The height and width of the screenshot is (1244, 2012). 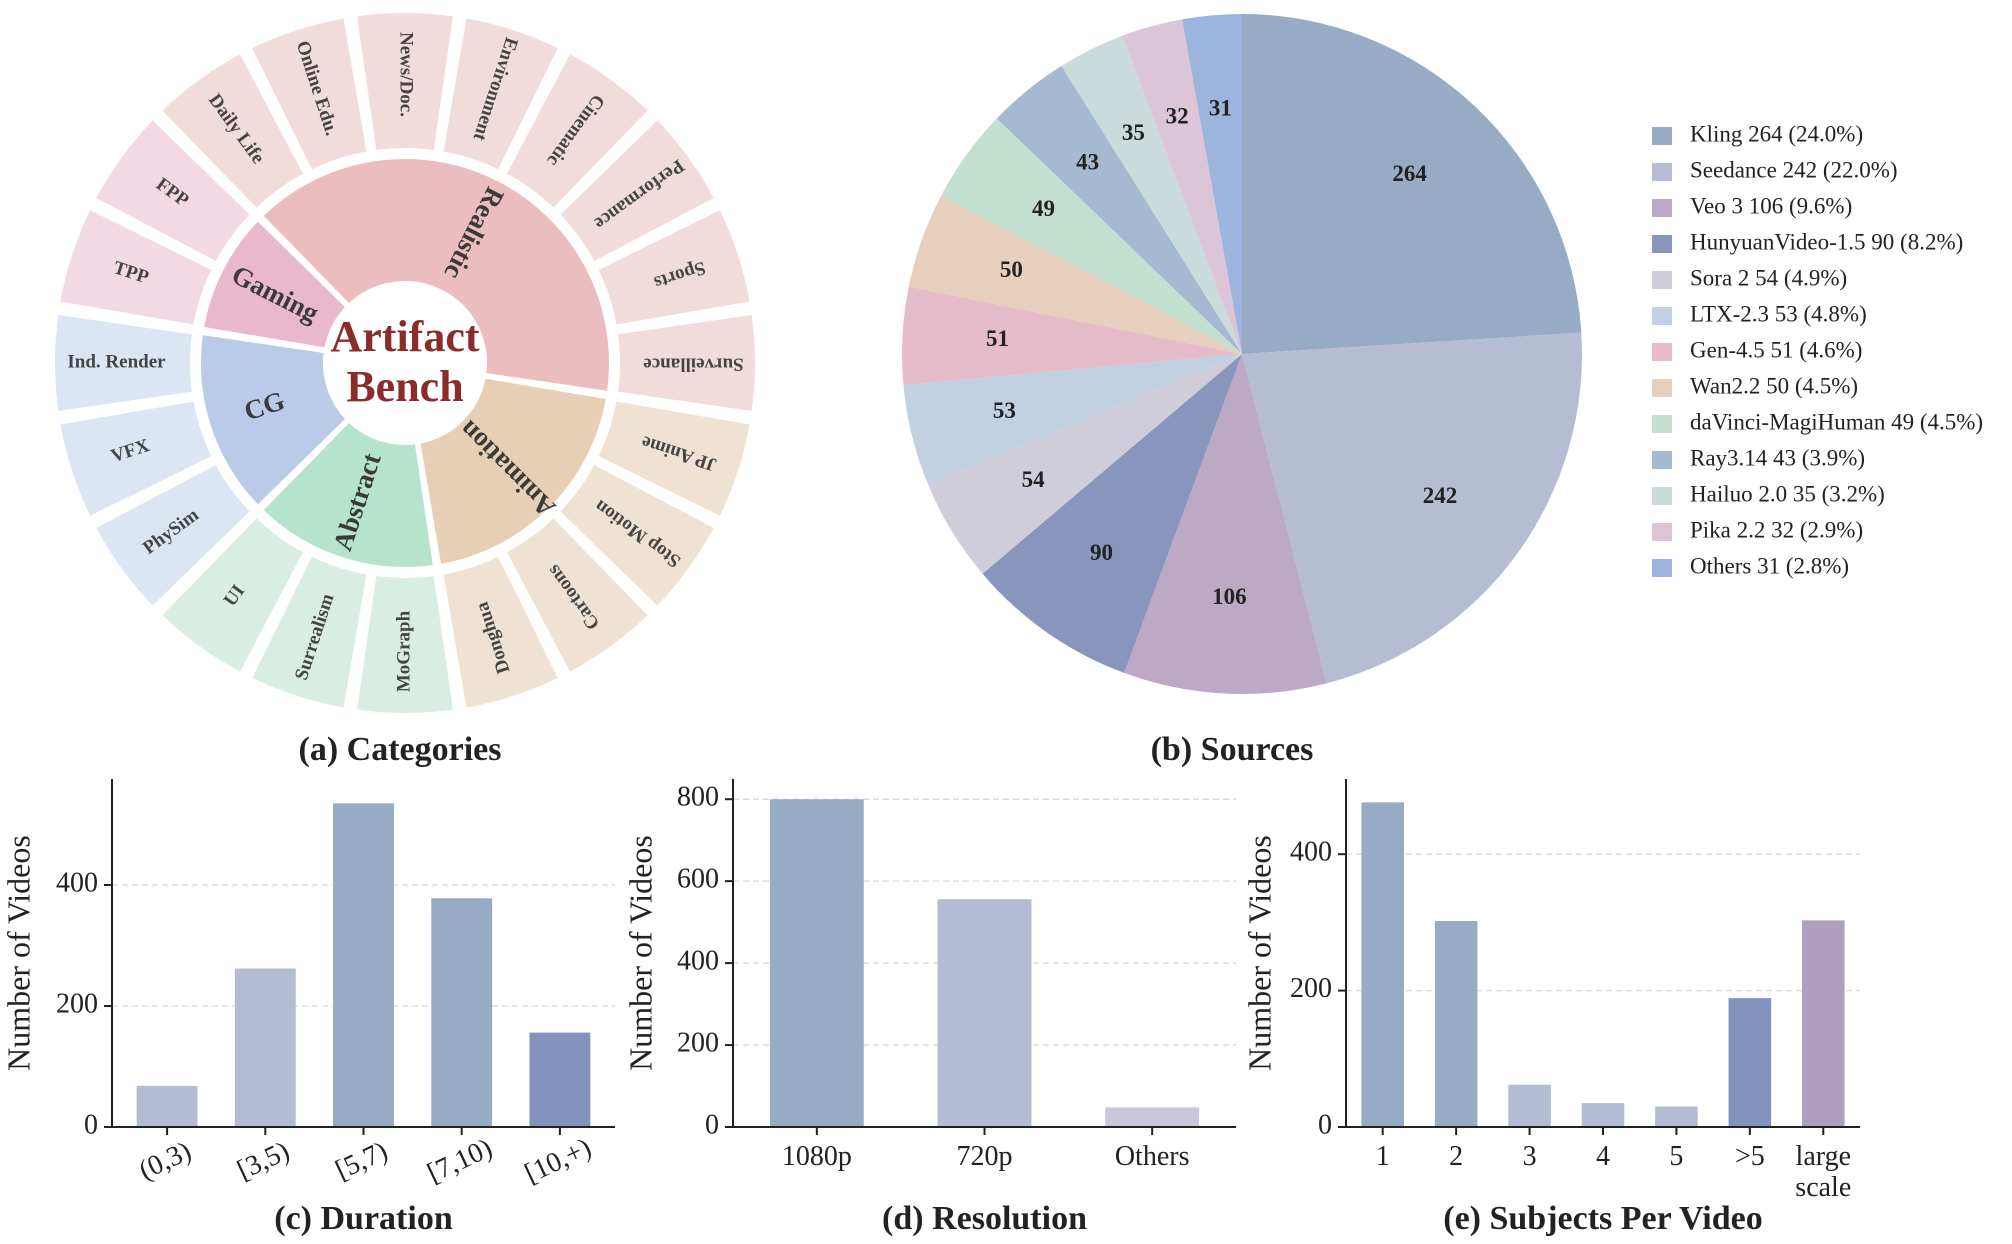 I want to click on subcategory-cinematic, so click(x=577, y=131).